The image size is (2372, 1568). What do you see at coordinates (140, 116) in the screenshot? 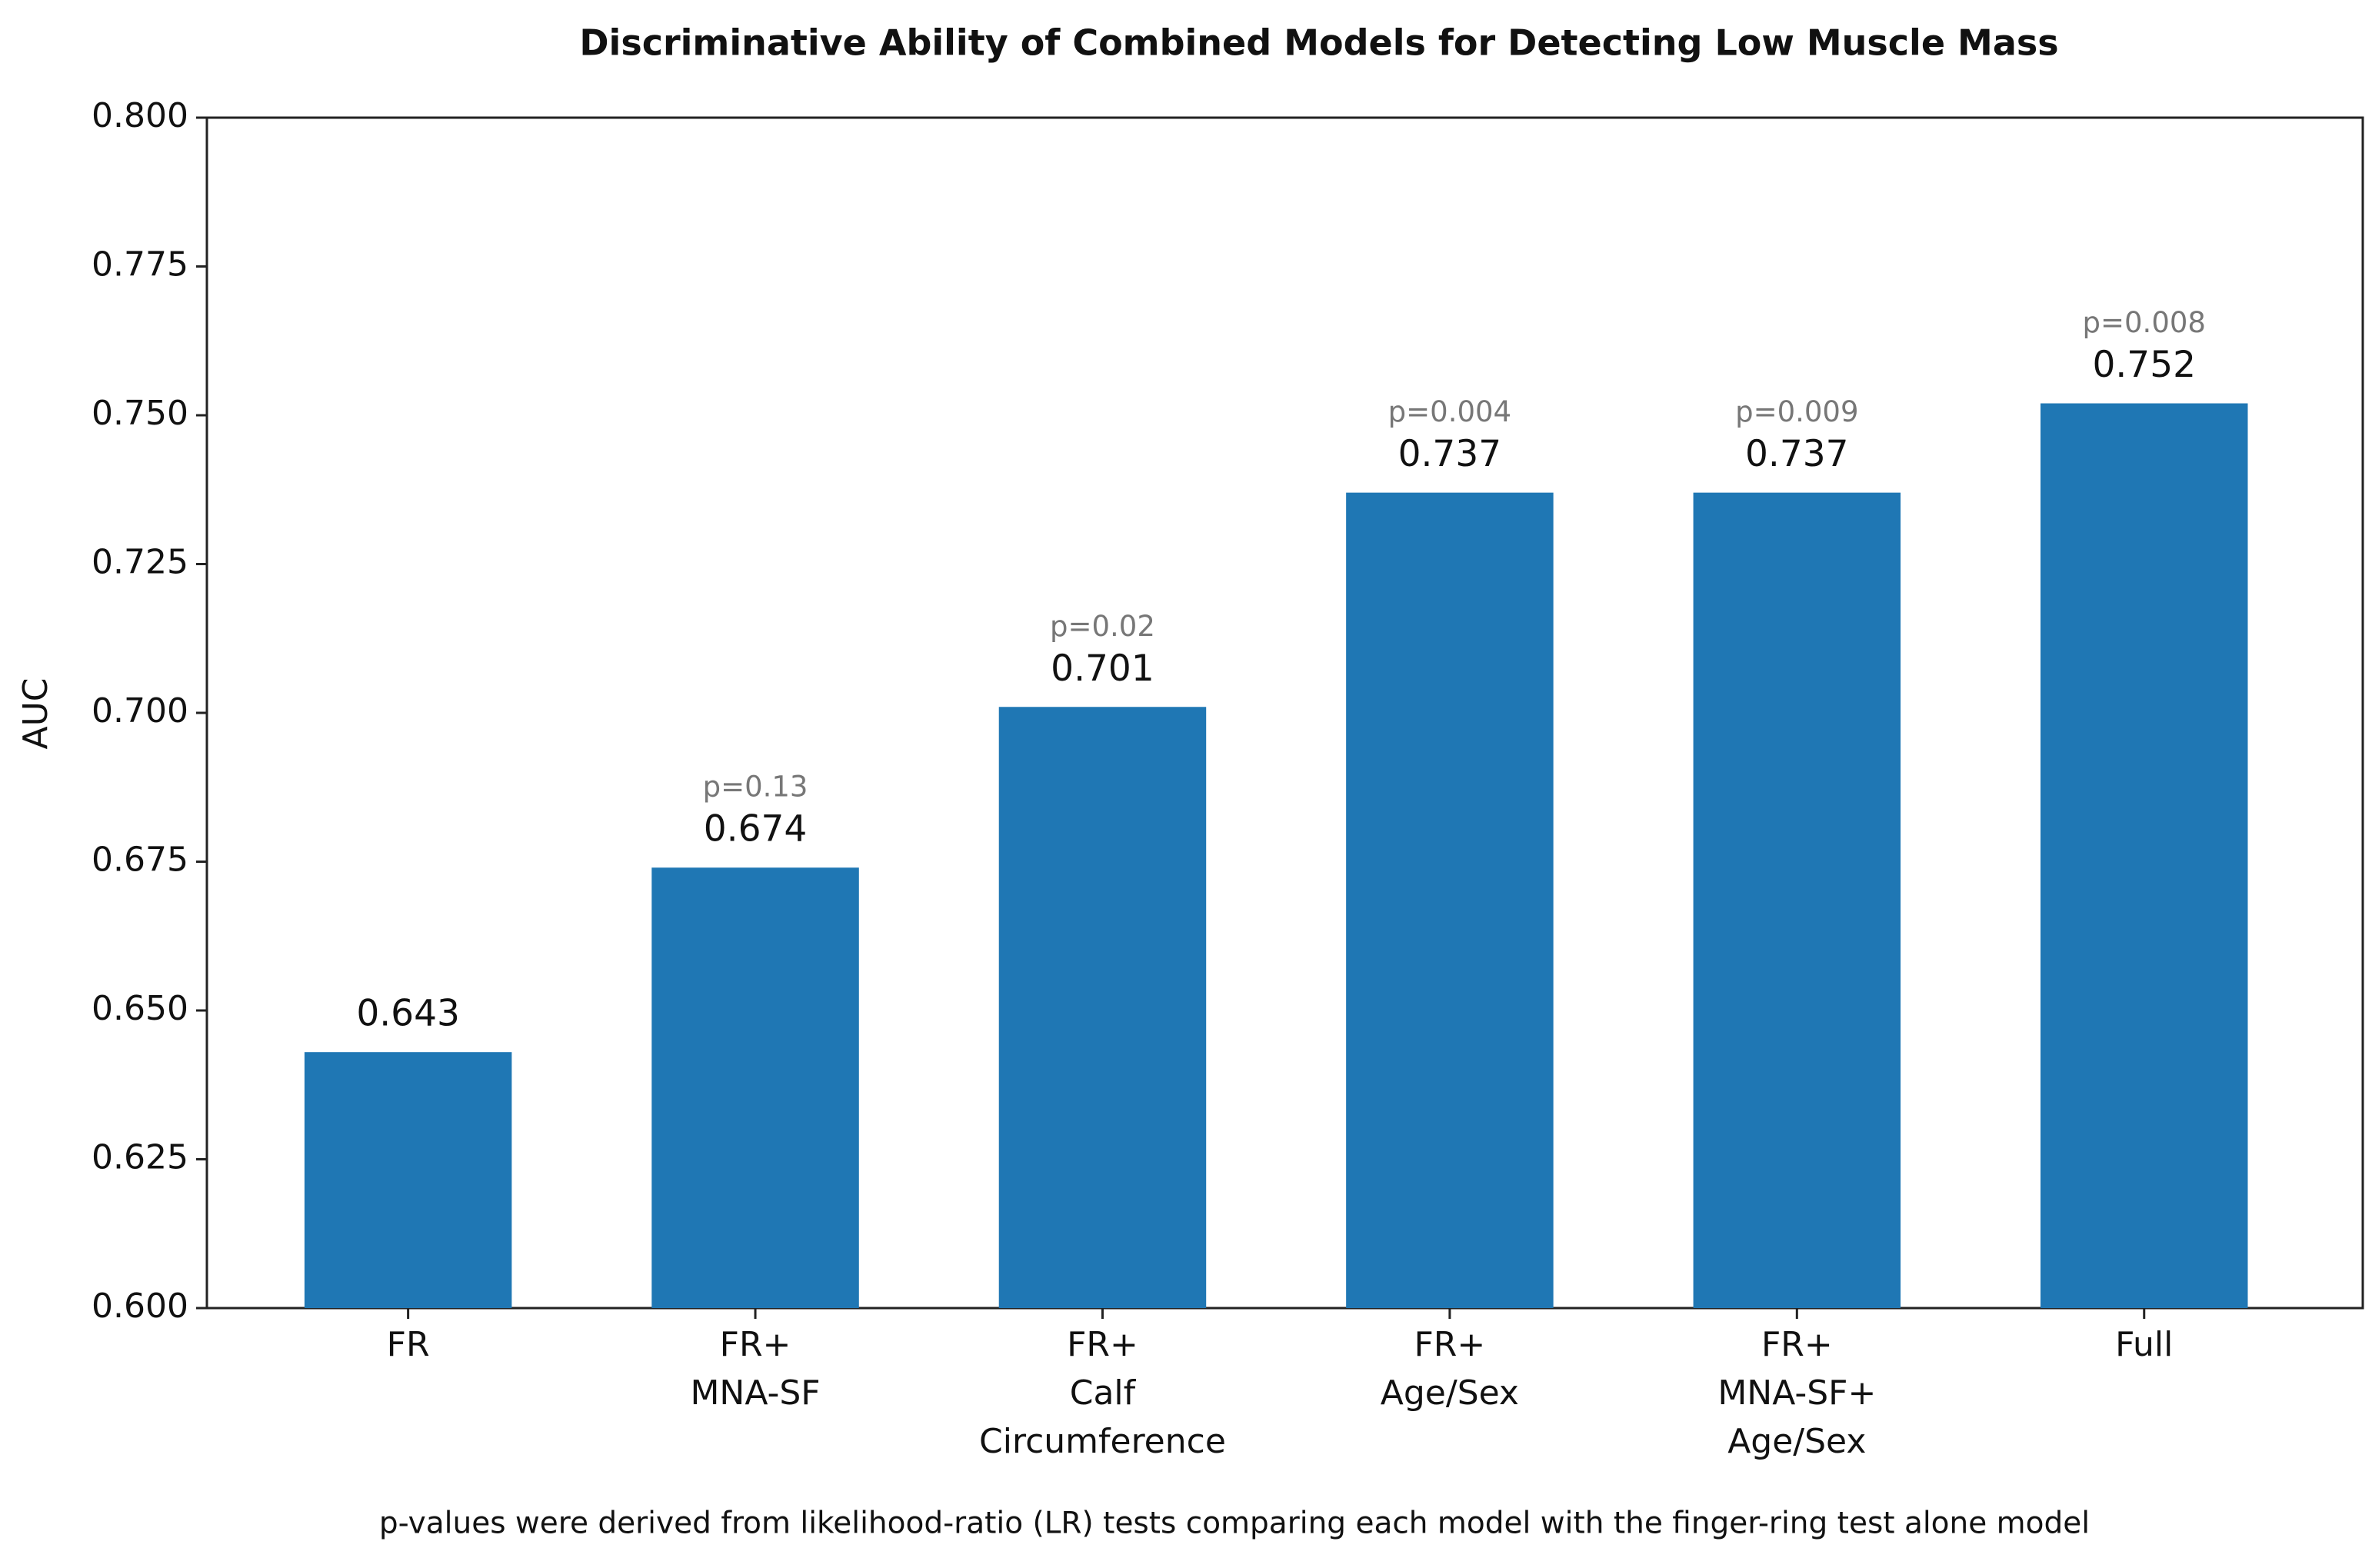
I see `y-tick-label: 0.800` at bounding box center [140, 116].